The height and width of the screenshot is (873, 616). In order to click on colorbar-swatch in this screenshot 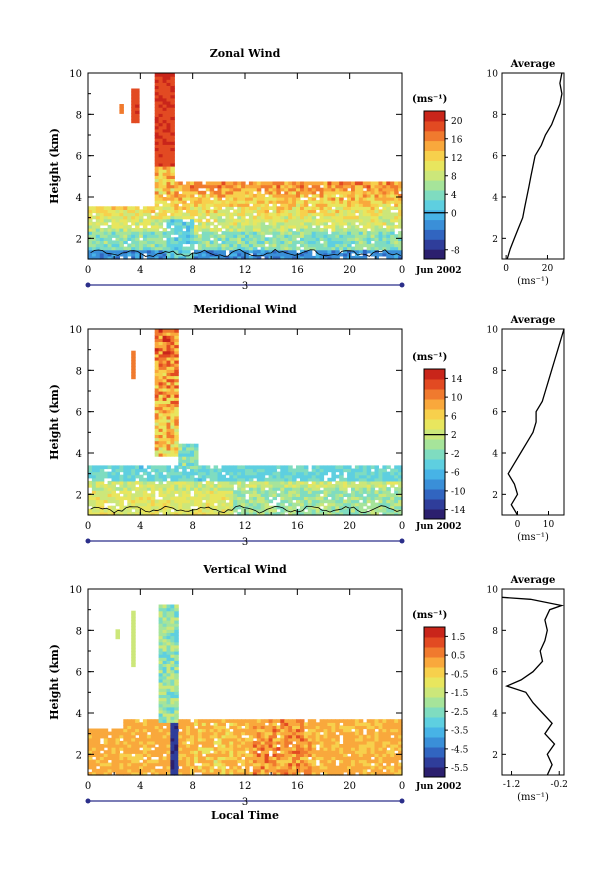, I will do `click(434, 454)`.